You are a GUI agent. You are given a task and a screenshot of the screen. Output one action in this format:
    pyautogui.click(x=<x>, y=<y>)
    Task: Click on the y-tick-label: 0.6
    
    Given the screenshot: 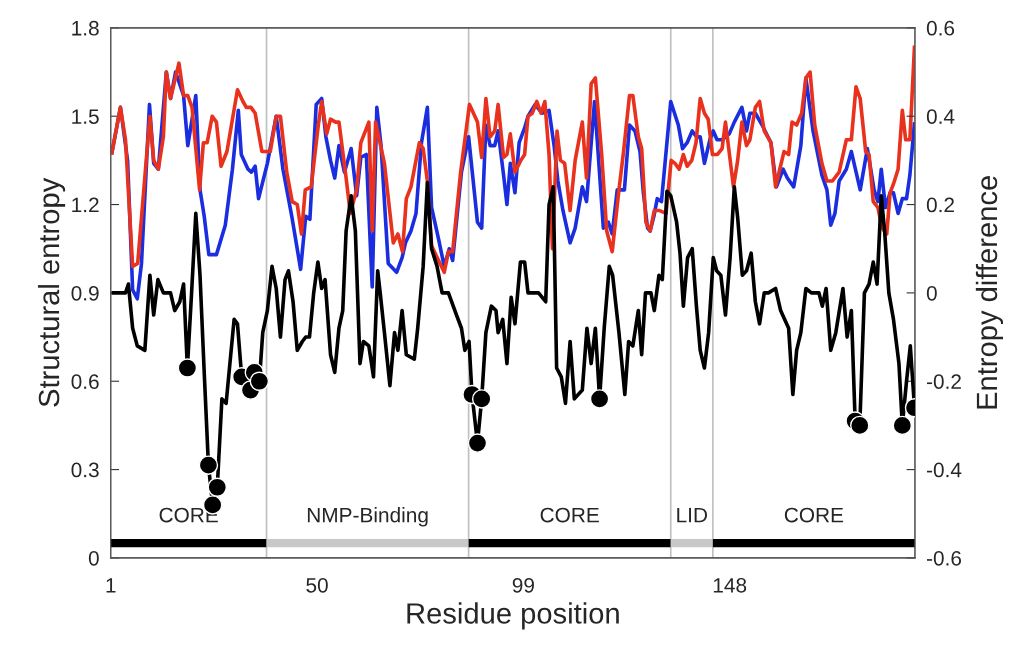 What is the action you would take?
    pyautogui.click(x=85, y=381)
    